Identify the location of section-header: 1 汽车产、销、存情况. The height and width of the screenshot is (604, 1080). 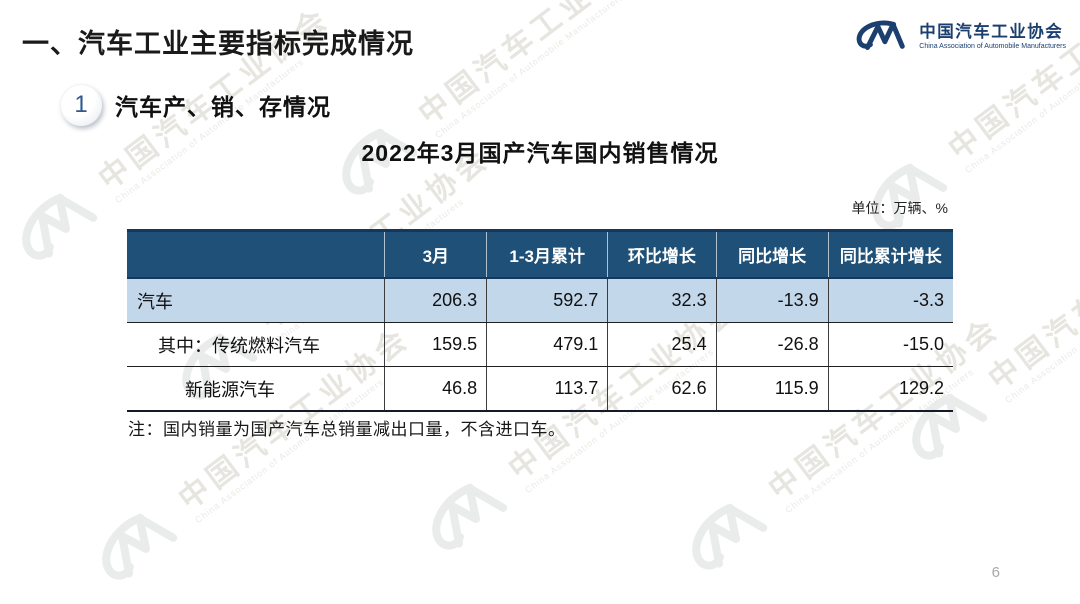
(195, 105).